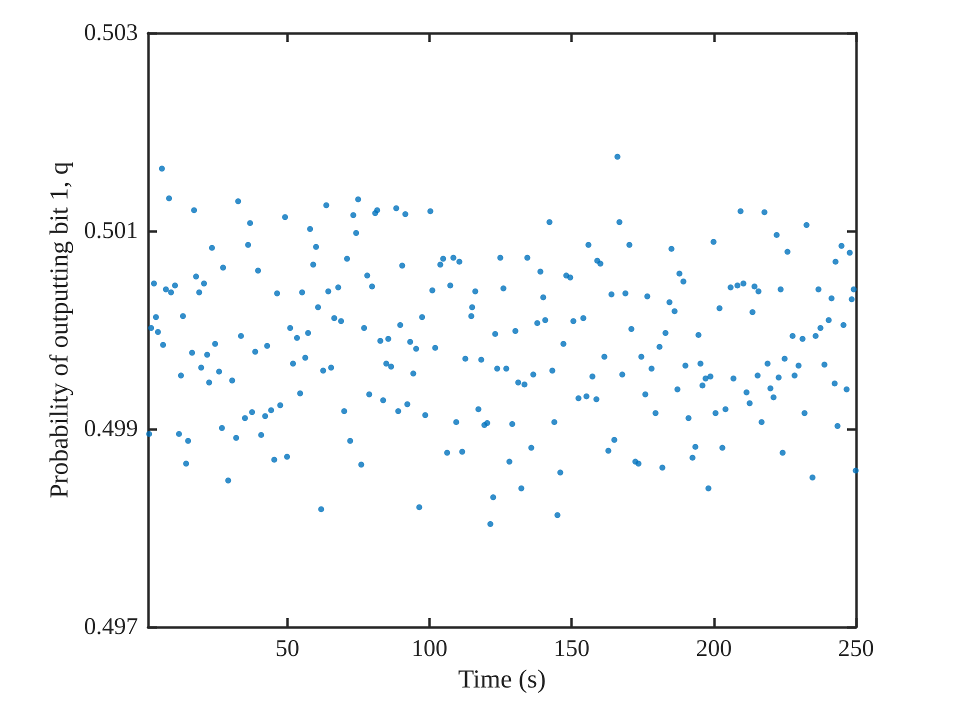 The height and width of the screenshot is (725, 960). I want to click on y-tick-label: 0.503, so click(111, 33).